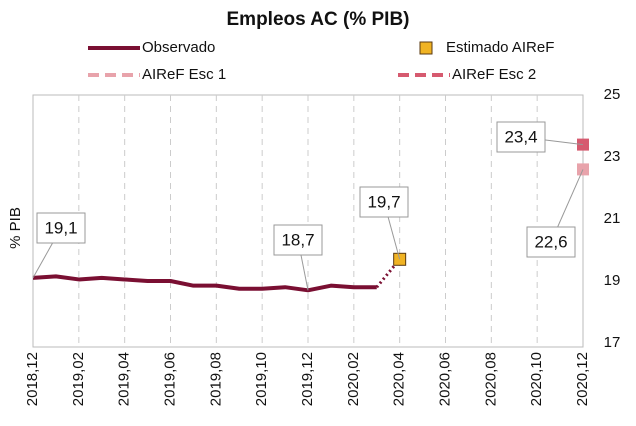  I want to click on data-label: 19,1, so click(60, 227).